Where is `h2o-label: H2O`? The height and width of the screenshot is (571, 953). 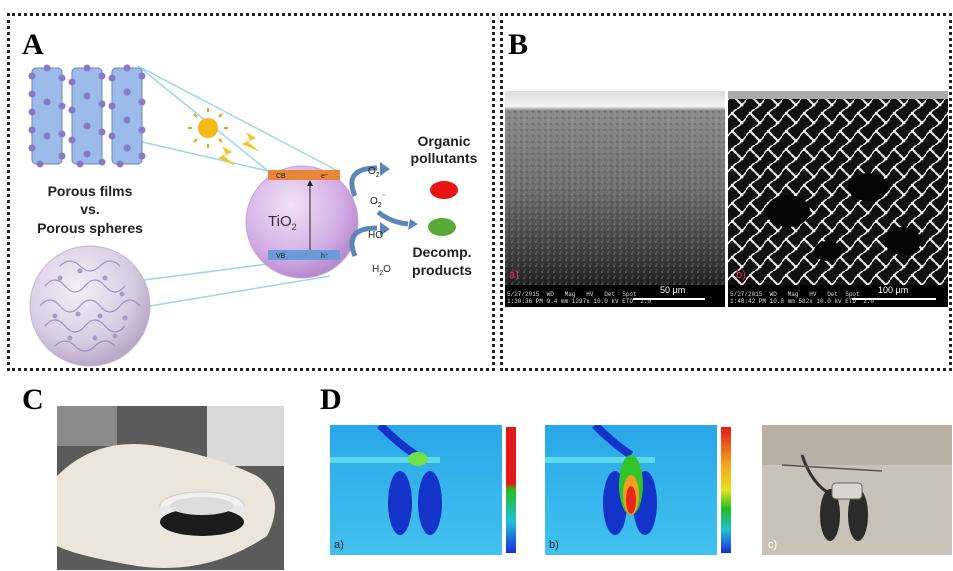
h2o-label: H2O is located at coordinates (381, 270).